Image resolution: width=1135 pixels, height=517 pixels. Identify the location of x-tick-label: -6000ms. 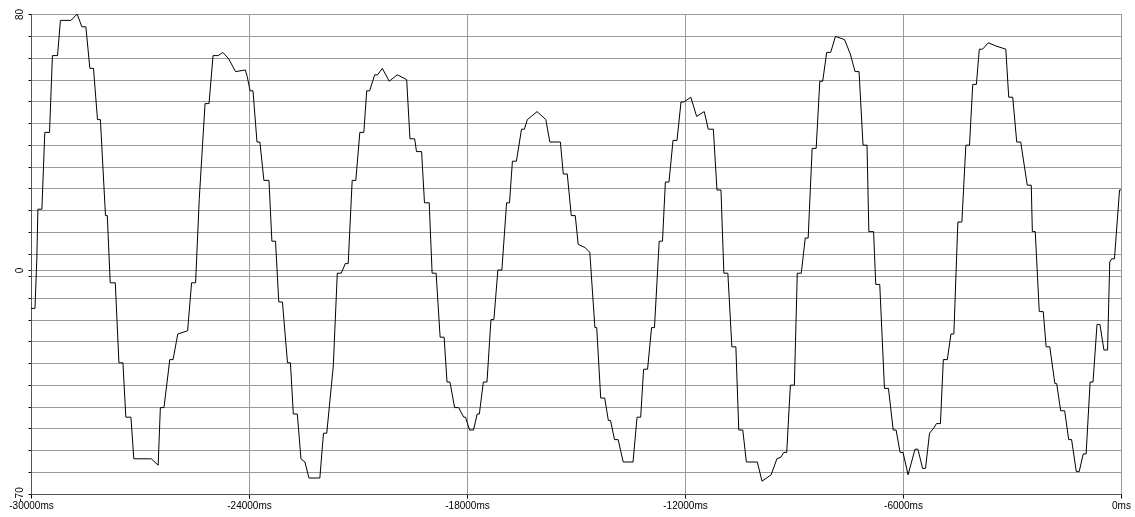
(903, 505).